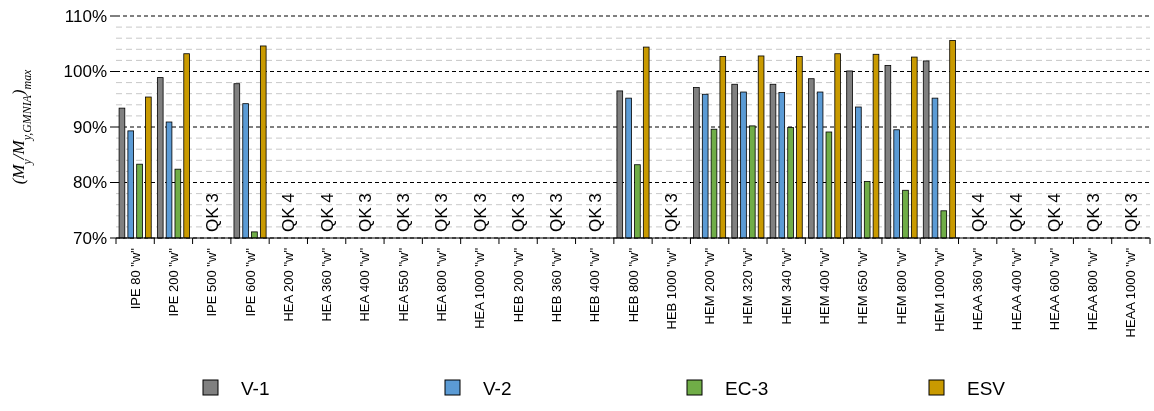 Image resolution: width=1154 pixels, height=411 pixels. I want to click on legend-label: ESV, so click(986, 388).